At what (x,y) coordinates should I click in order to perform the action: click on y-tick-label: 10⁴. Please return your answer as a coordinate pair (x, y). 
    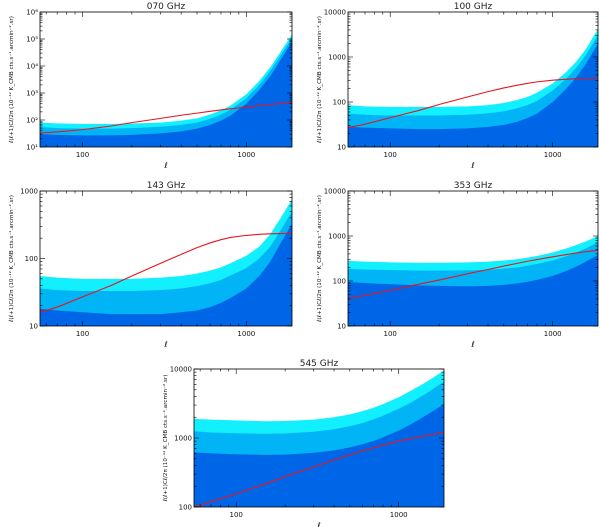
    Looking at the image, I should click on (32, 67).